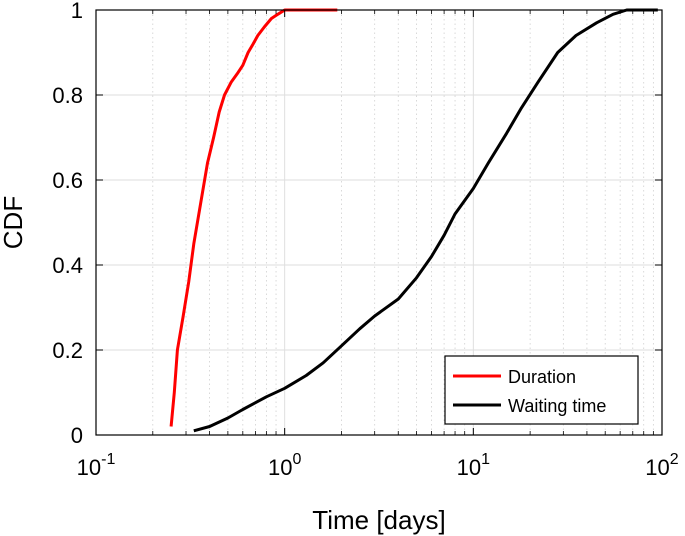 The height and width of the screenshot is (536, 685). I want to click on y-axis-label: CDF, so click(14, 222).